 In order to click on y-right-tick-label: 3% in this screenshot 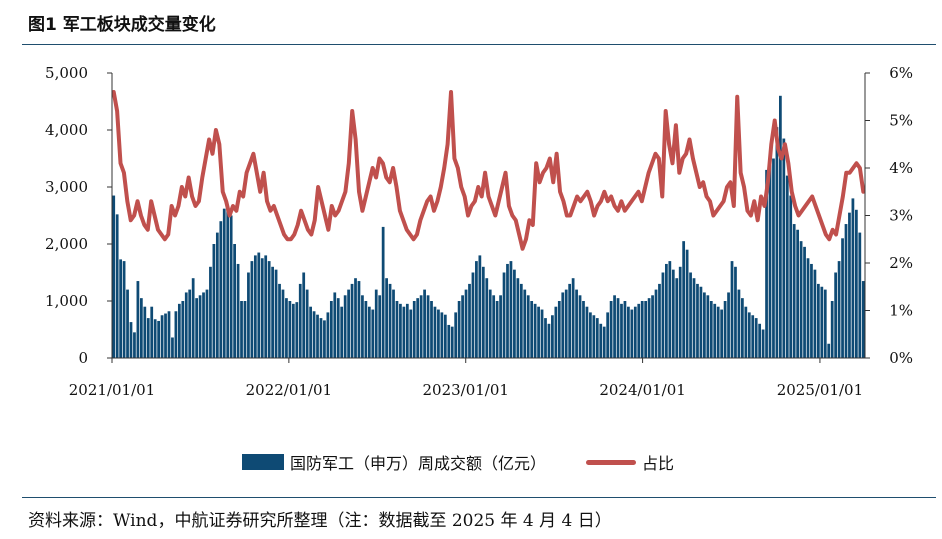, I will do `click(901, 216)`.